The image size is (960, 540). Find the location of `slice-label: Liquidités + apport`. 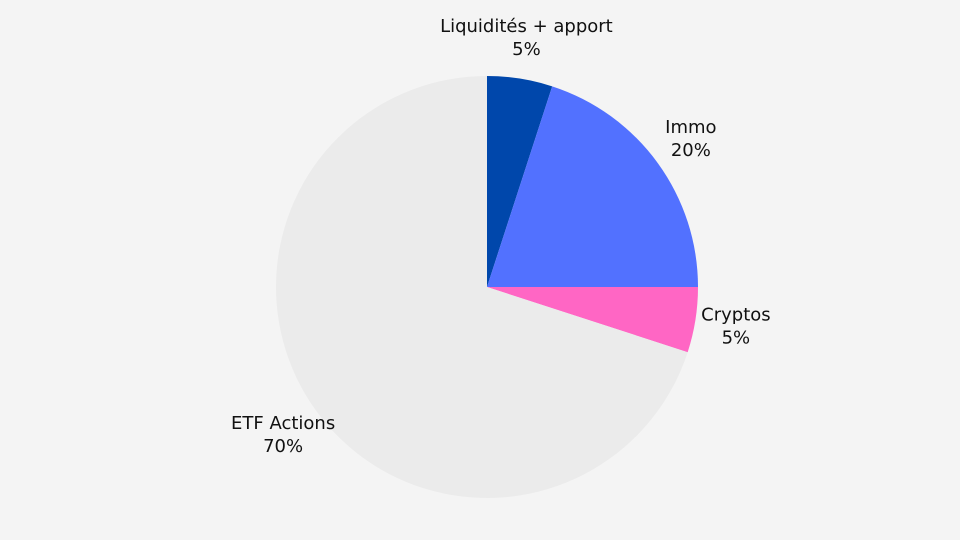

slice-label: Liquidités + apport is located at coordinates (526, 26).